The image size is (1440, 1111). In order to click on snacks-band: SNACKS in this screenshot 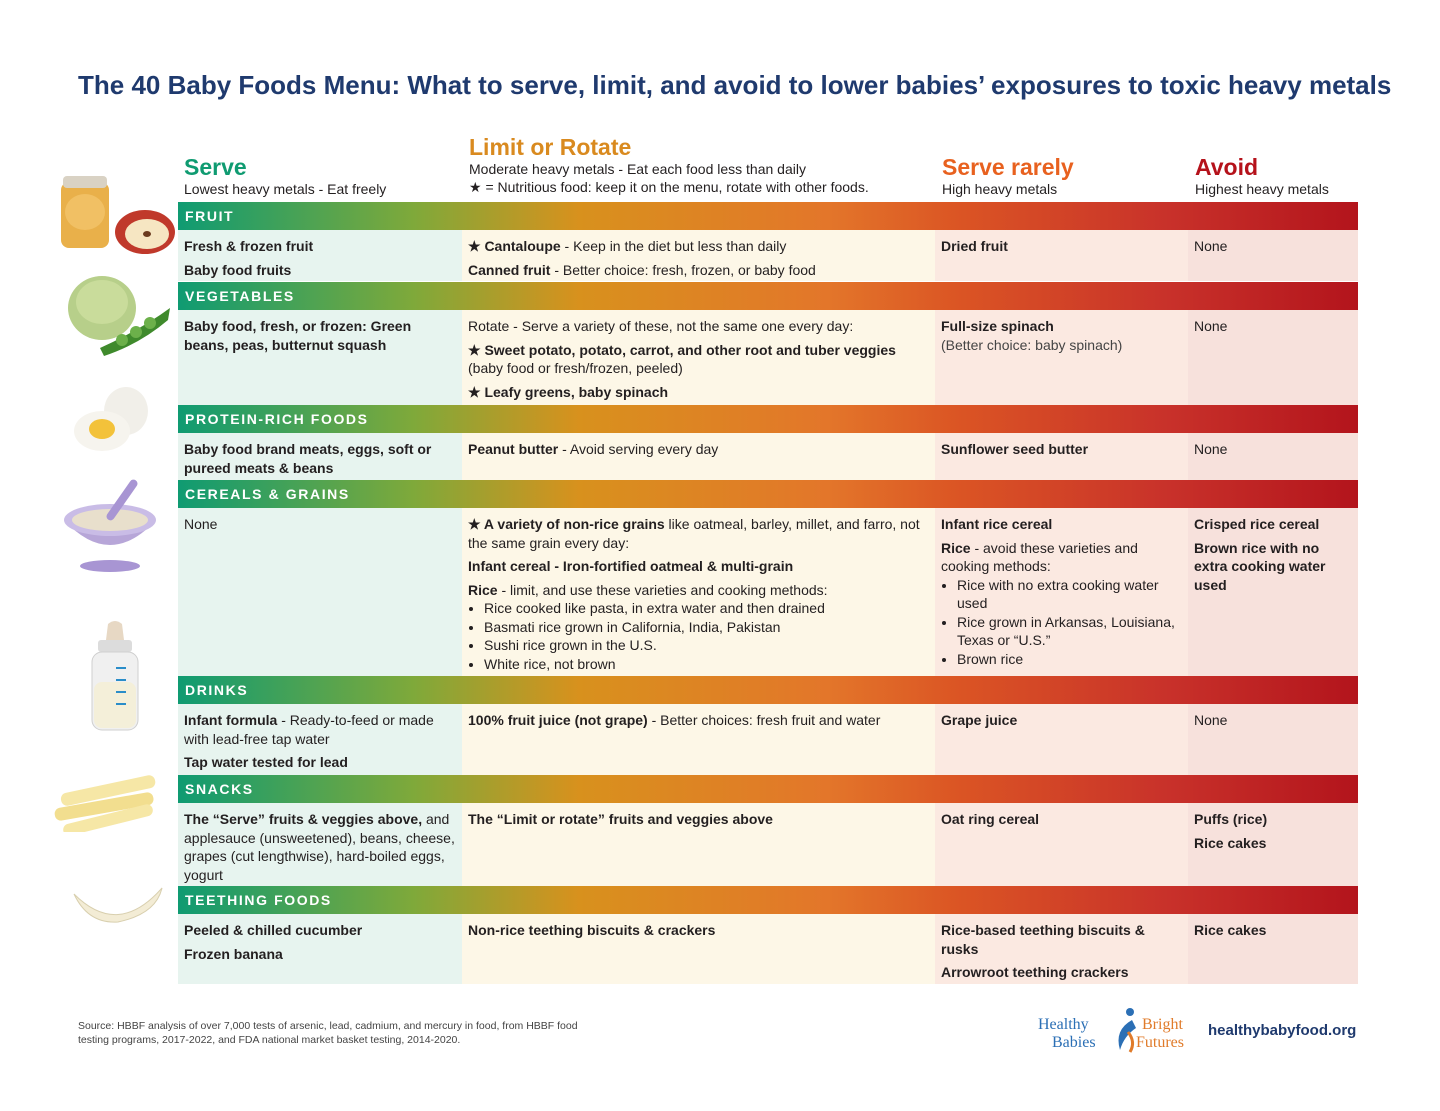, I will do `click(768, 789)`.